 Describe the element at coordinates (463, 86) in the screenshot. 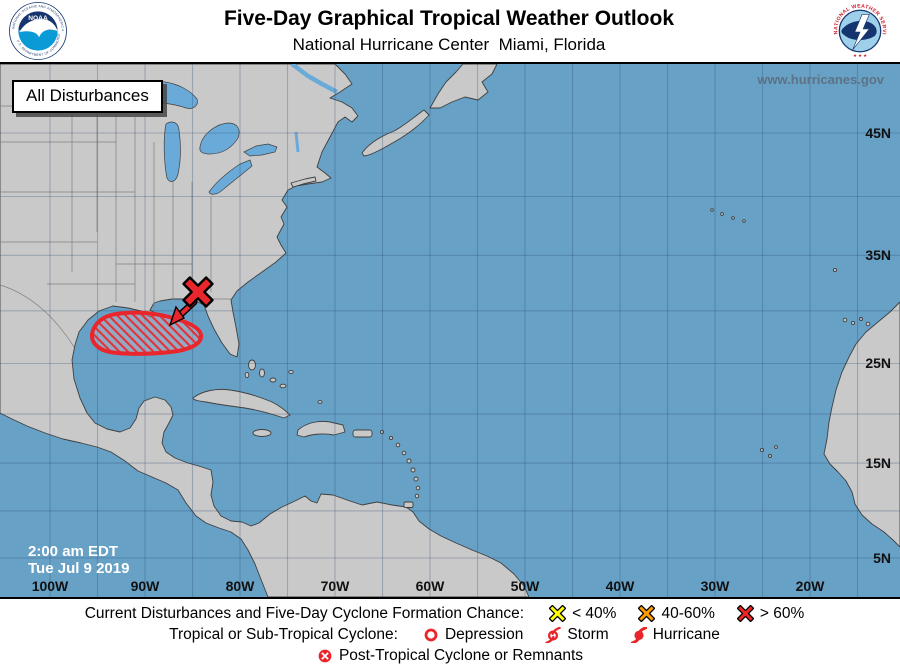

I see `newfoundland` at that location.